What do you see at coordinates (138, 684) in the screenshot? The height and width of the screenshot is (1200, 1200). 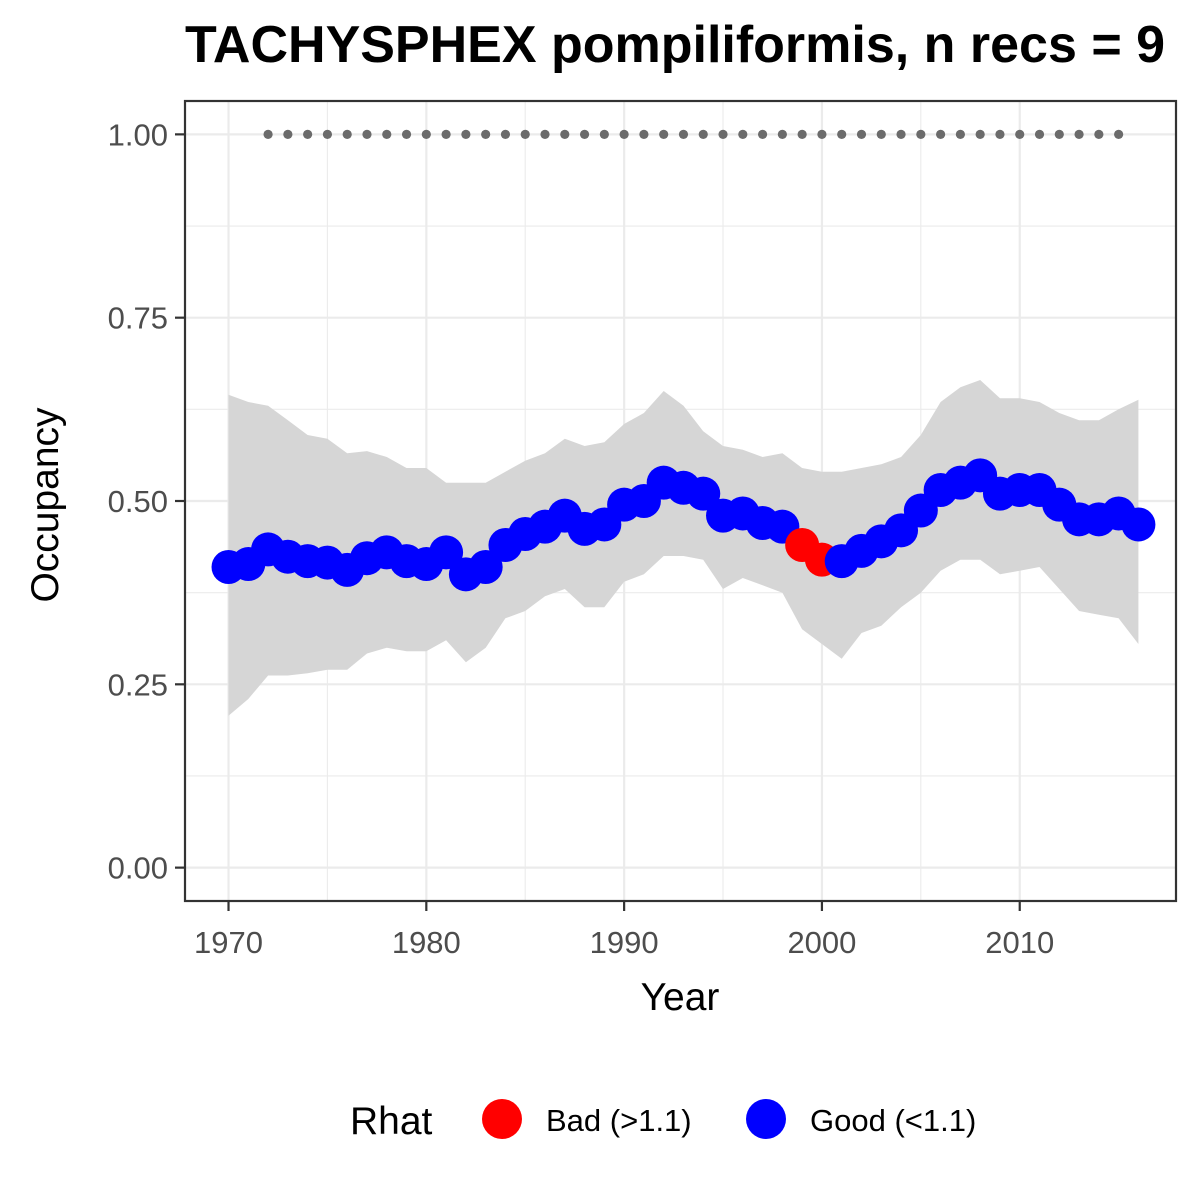 I see `y-tick-label: 0.25` at bounding box center [138, 684].